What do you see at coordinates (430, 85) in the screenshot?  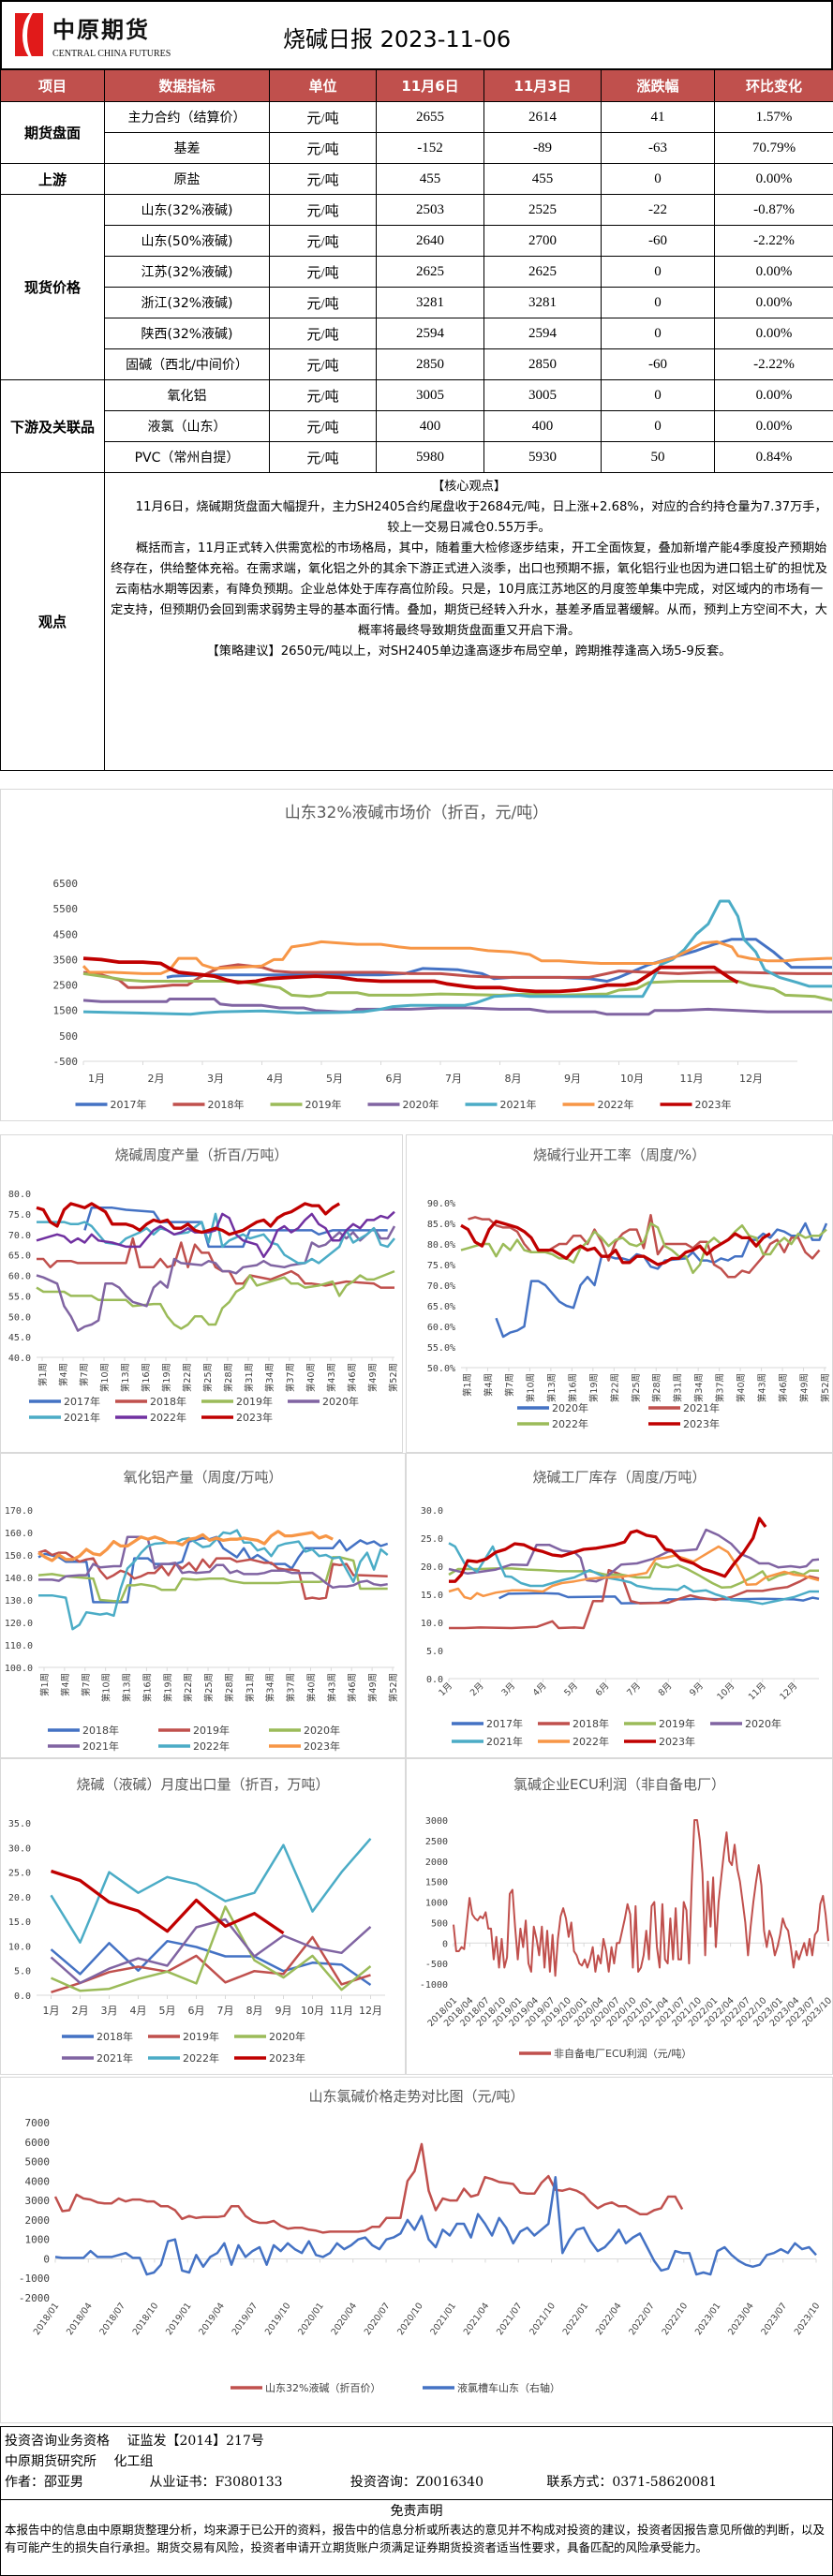 I see `column-header: 11月6日` at bounding box center [430, 85].